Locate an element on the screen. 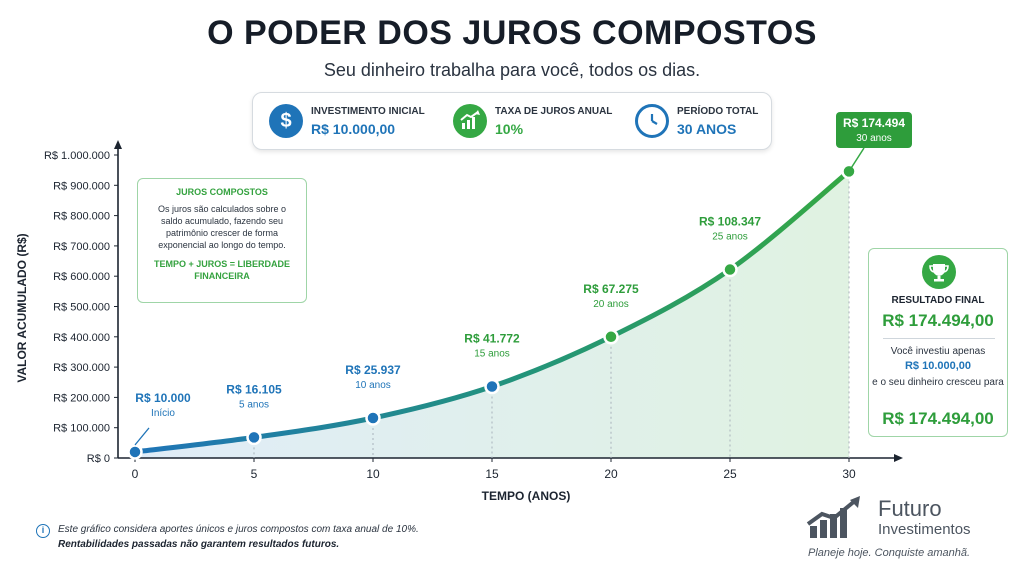  x-tick-label: 15 is located at coordinates (492, 474).